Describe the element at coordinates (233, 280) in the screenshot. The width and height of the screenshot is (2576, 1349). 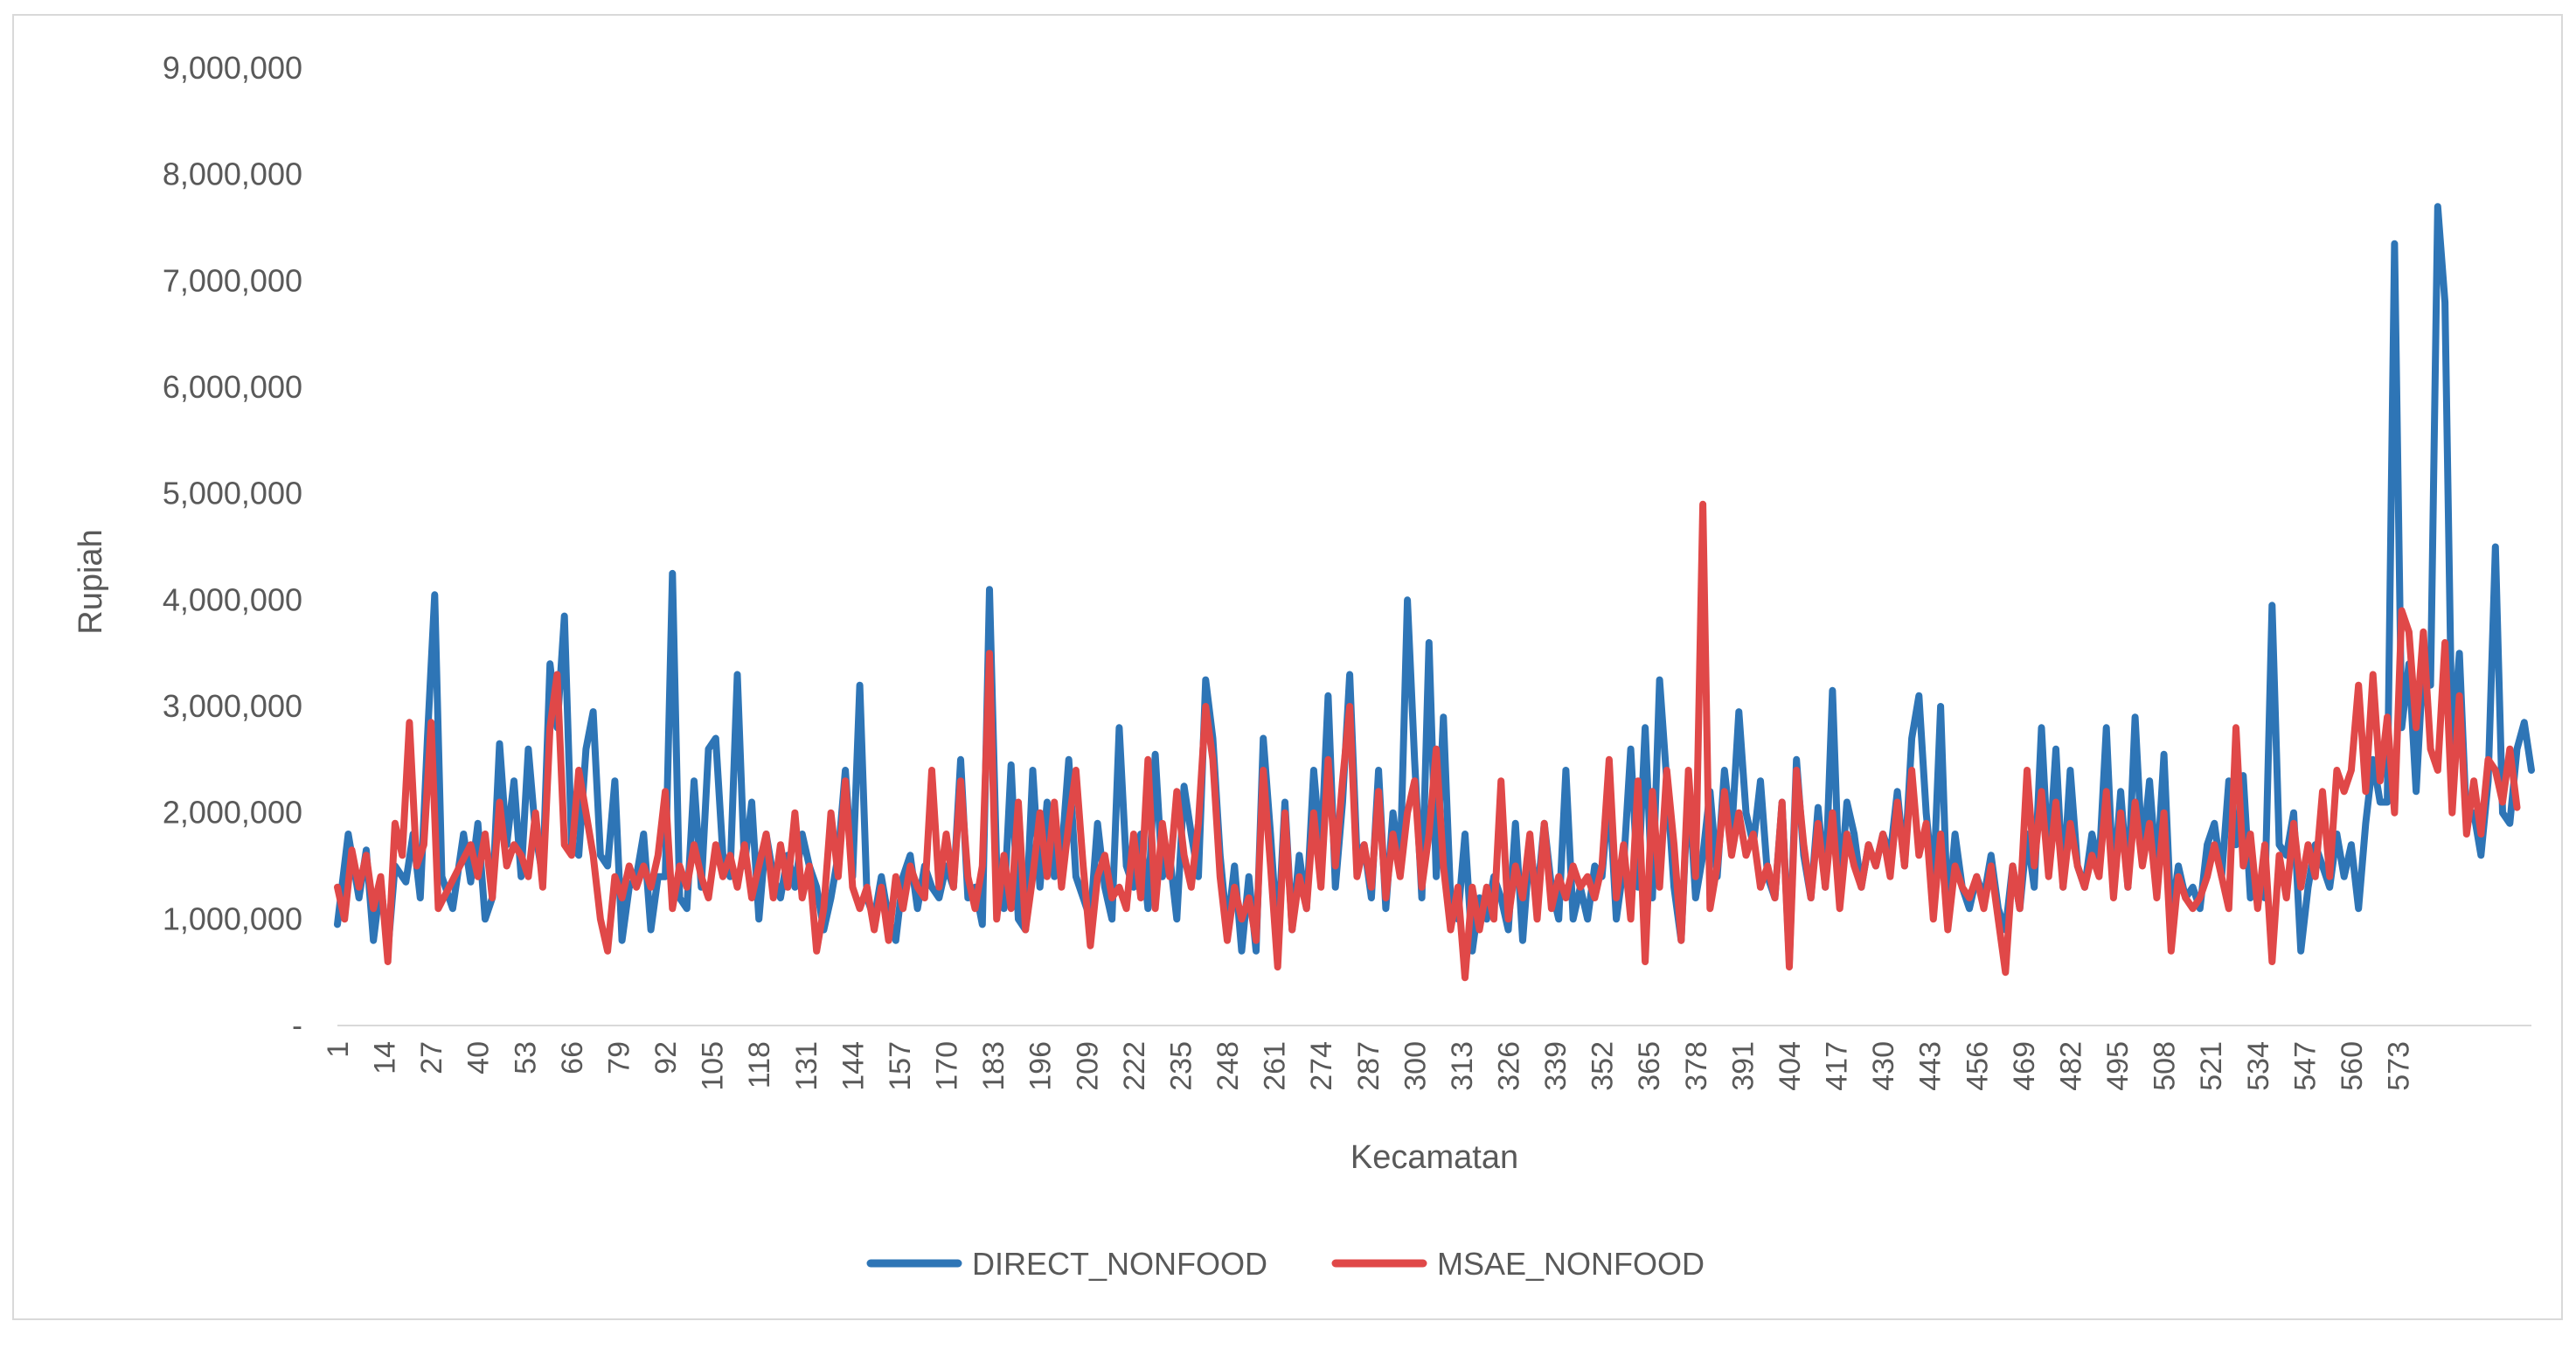
I see `y-tick-label: 7,000,000` at that location.